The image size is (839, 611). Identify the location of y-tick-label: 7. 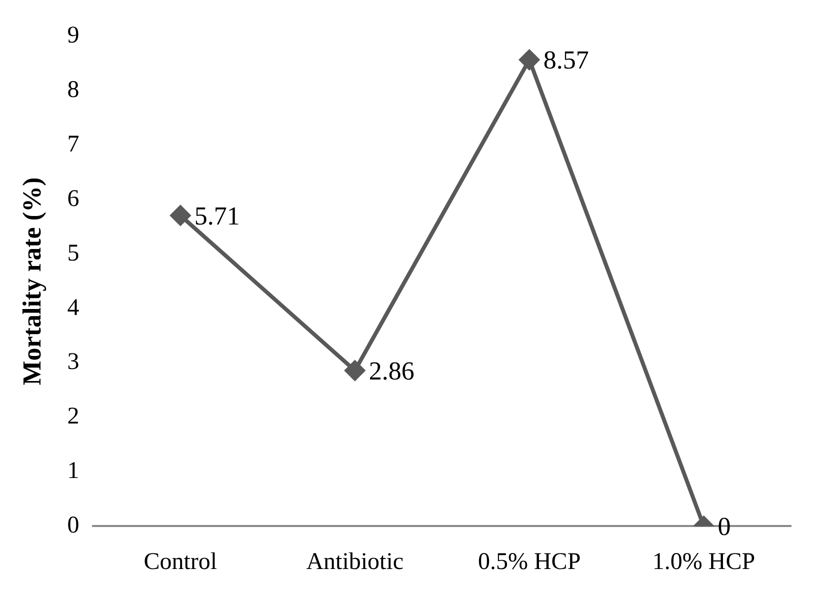
(73, 145).